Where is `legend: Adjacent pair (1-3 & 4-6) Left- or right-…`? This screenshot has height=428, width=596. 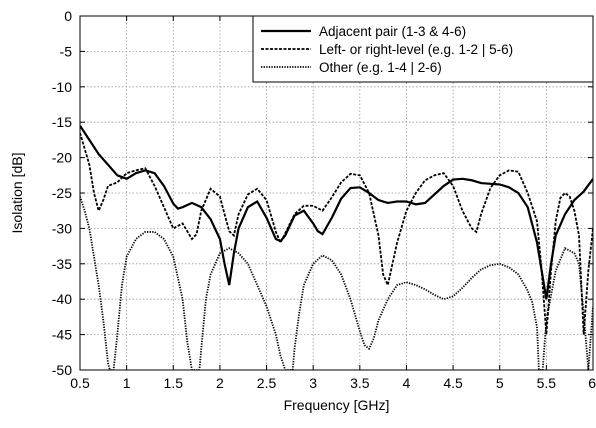
legend: Adjacent pair (1-3 & 4-6) Left- or right-… is located at coordinates (423, 49).